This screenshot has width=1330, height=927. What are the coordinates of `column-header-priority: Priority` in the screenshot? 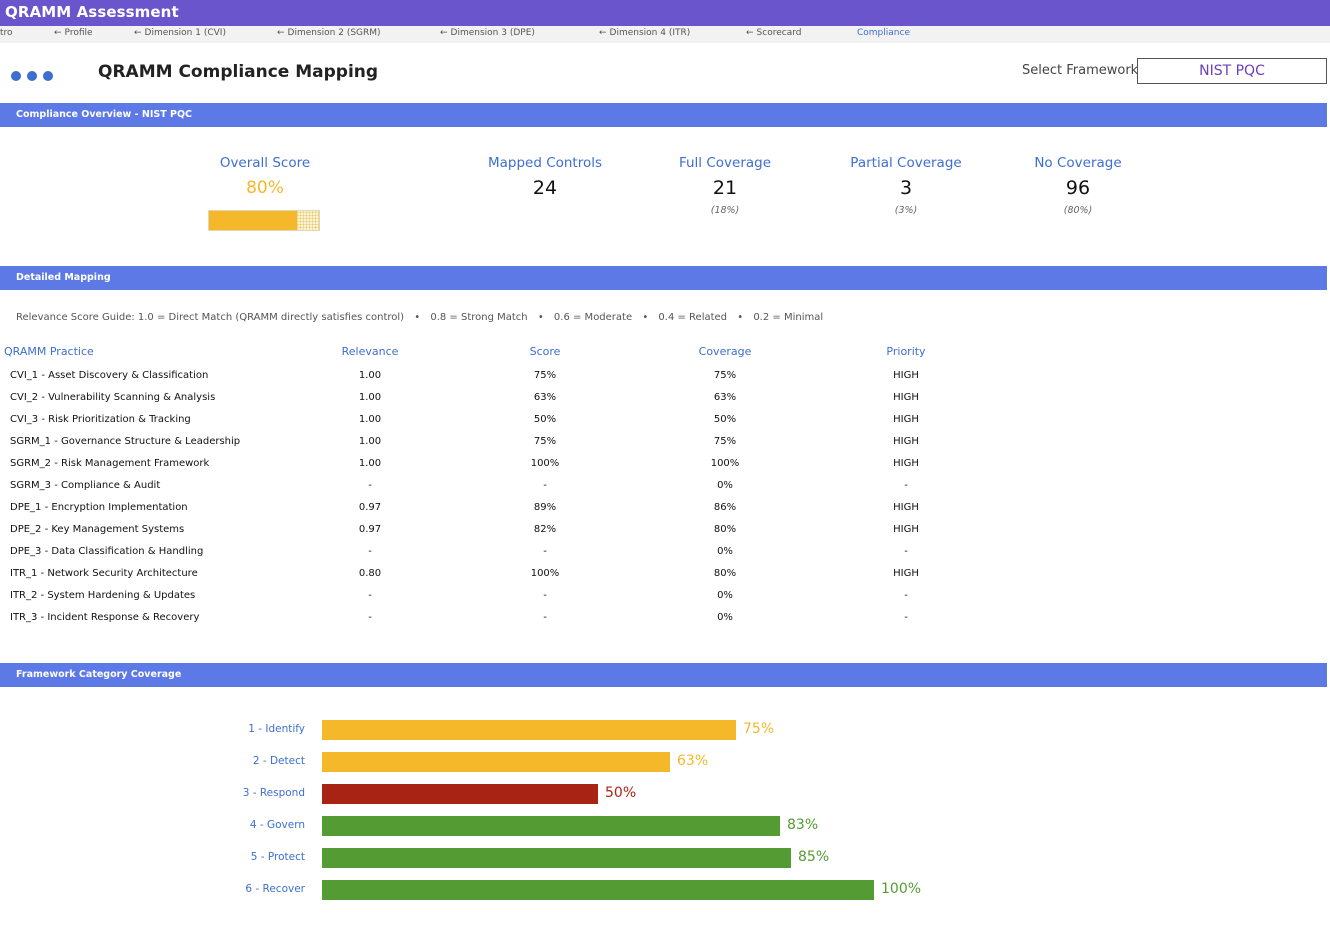 It's located at (906, 351).